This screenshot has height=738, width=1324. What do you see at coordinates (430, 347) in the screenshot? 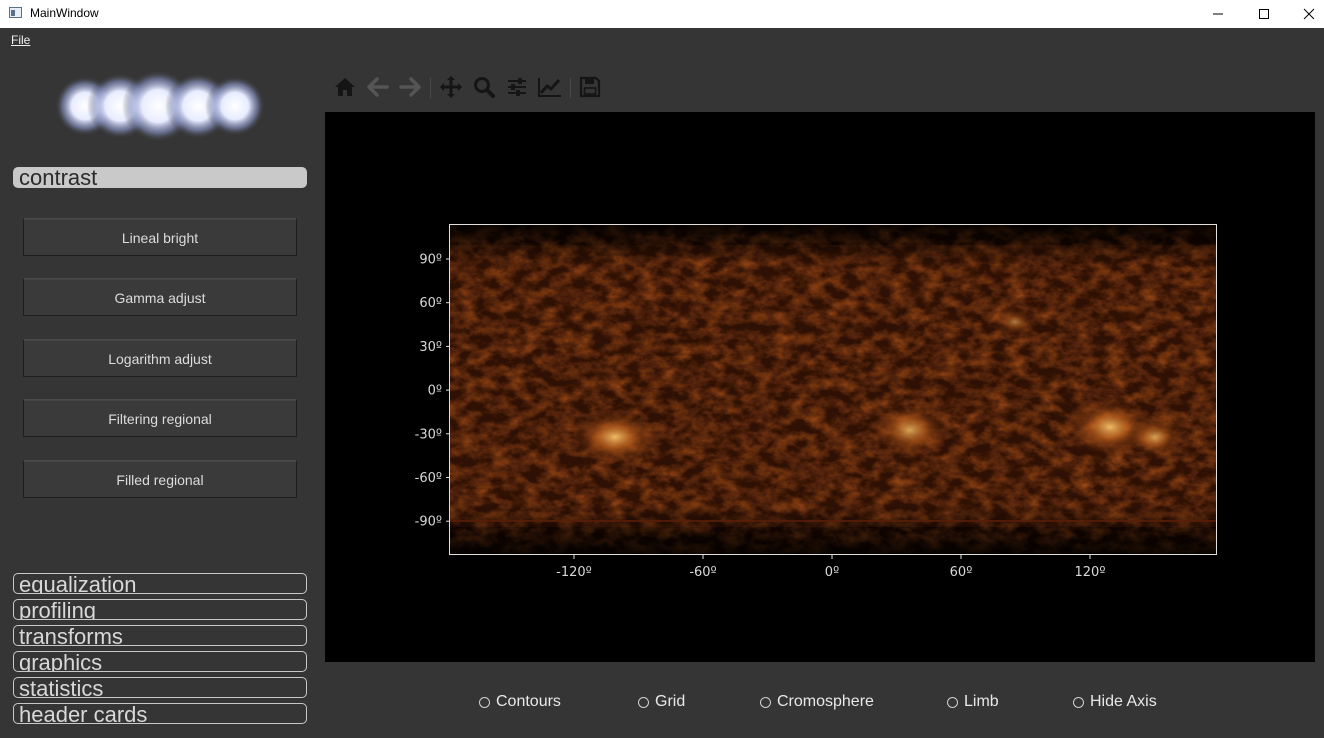
I see `y-tick-label: 30º` at bounding box center [430, 347].